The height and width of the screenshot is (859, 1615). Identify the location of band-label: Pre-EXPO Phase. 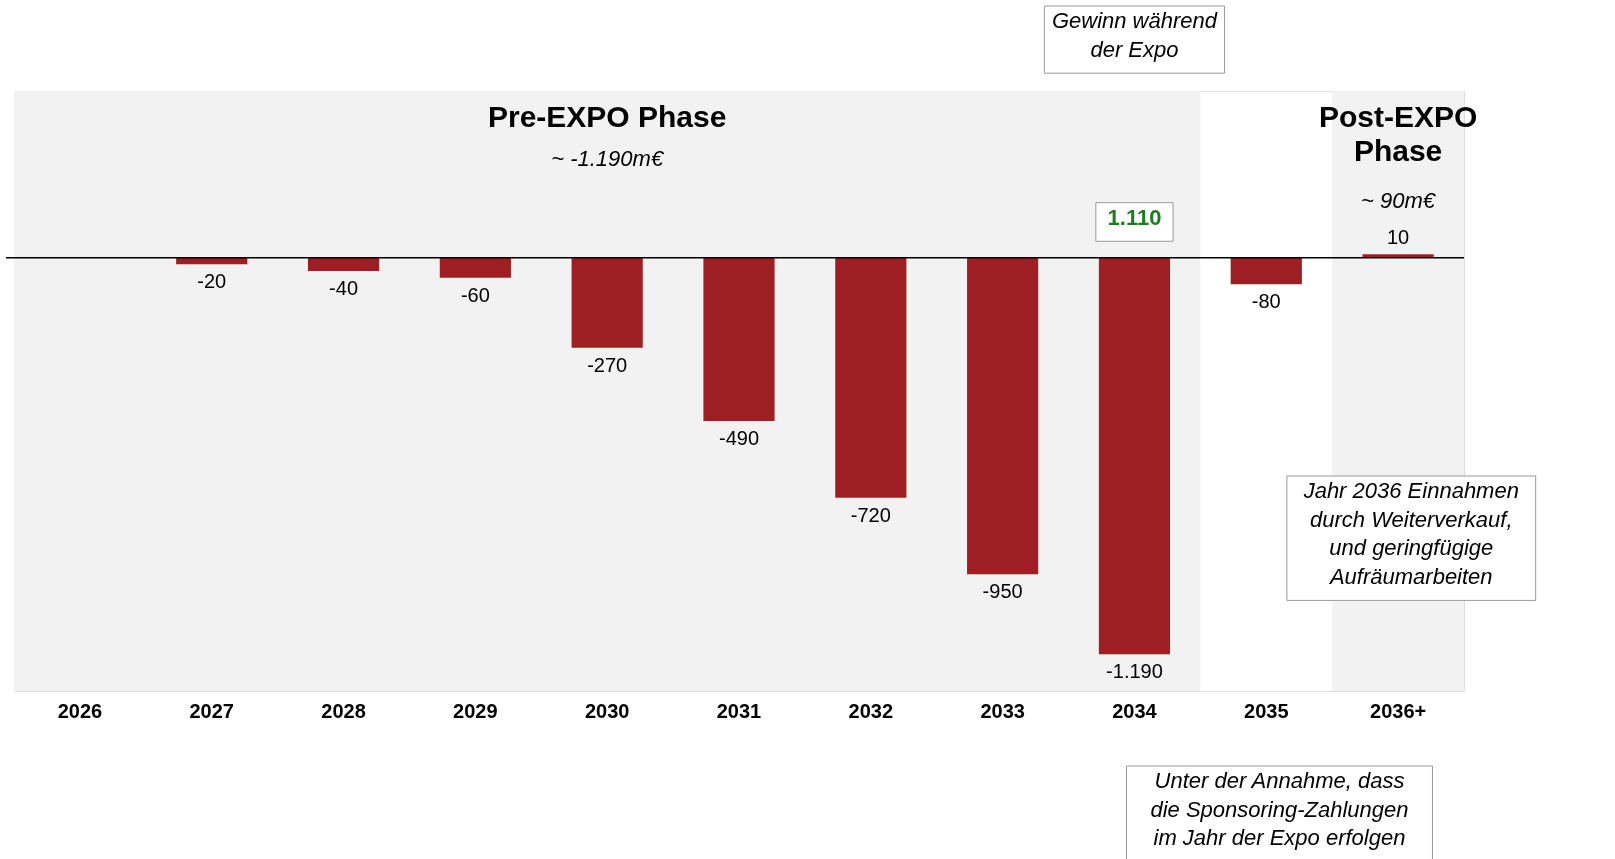
(607, 116).